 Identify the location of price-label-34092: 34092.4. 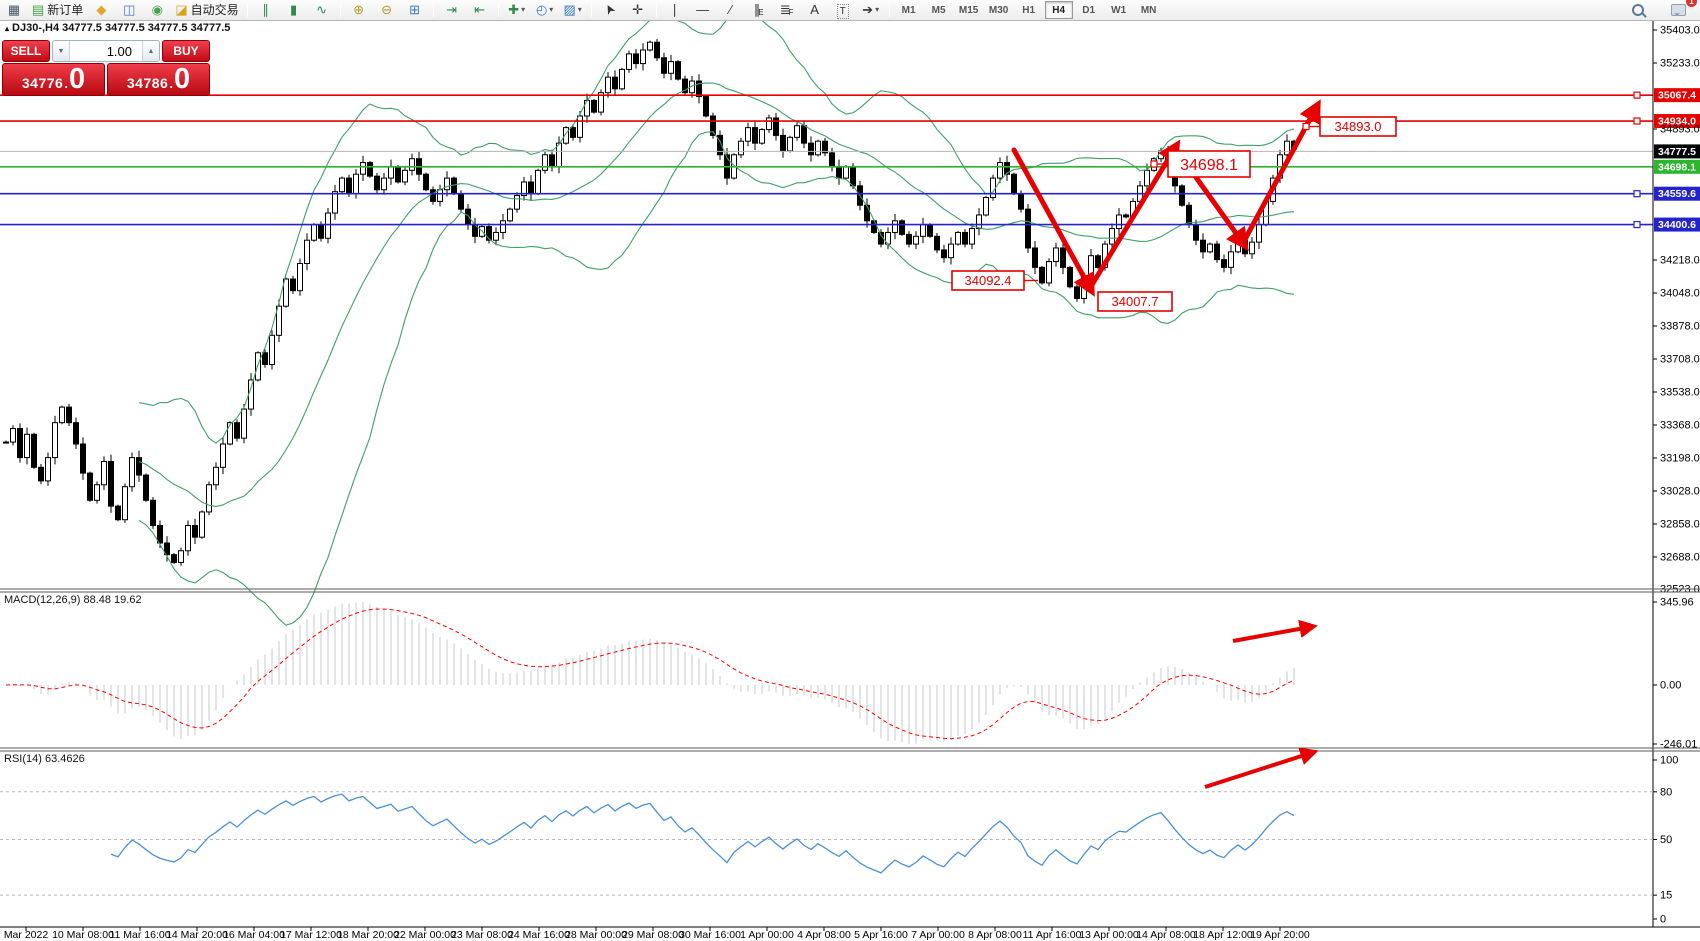
(994, 280).